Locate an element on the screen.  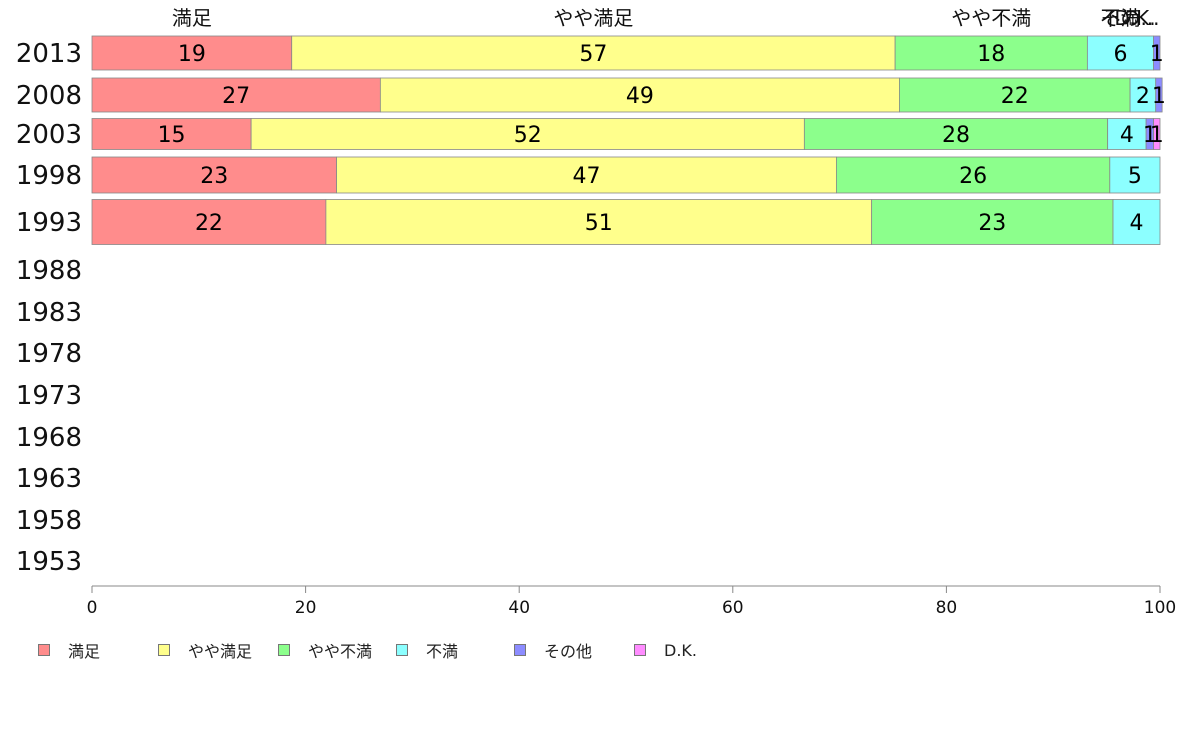
data-label: 27 is located at coordinates (236, 96).